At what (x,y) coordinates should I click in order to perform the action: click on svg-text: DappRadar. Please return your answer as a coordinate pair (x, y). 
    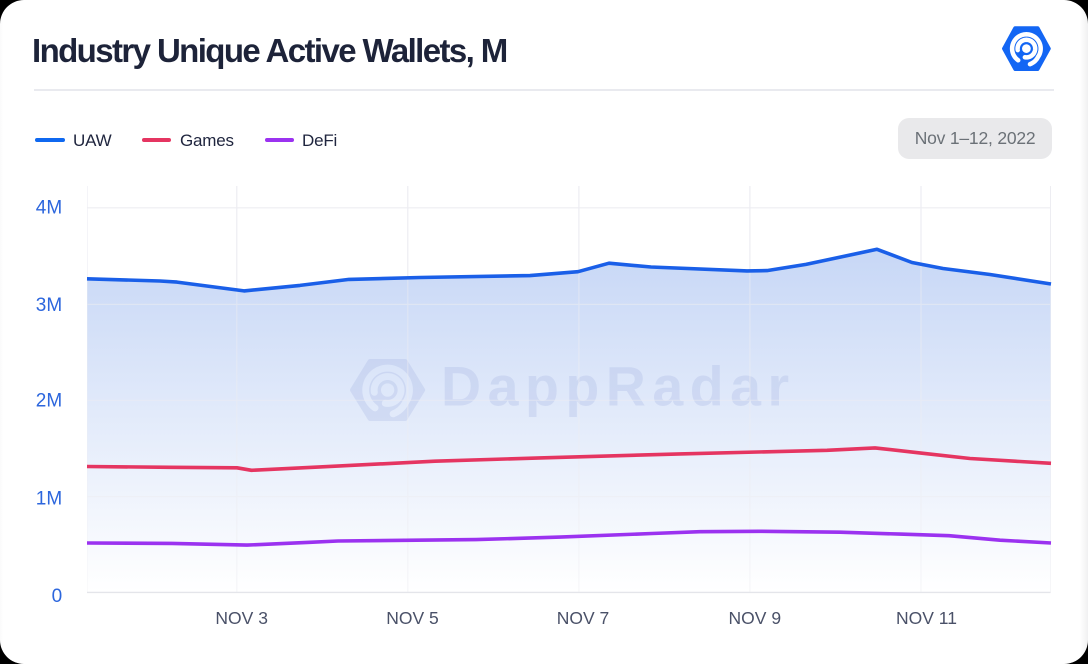
    Looking at the image, I should click on (618, 387).